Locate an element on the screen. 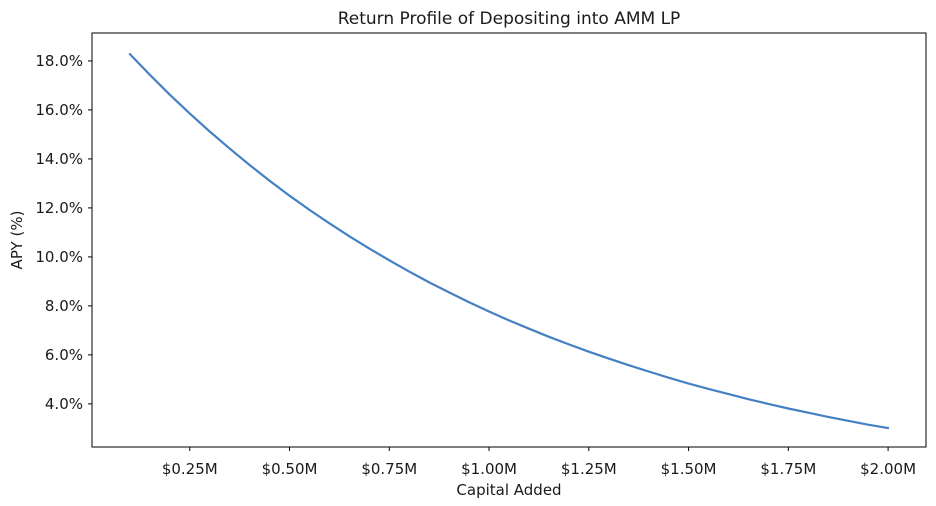 The width and height of the screenshot is (936, 506). y-tick-label: 10.0% is located at coordinates (59, 257).